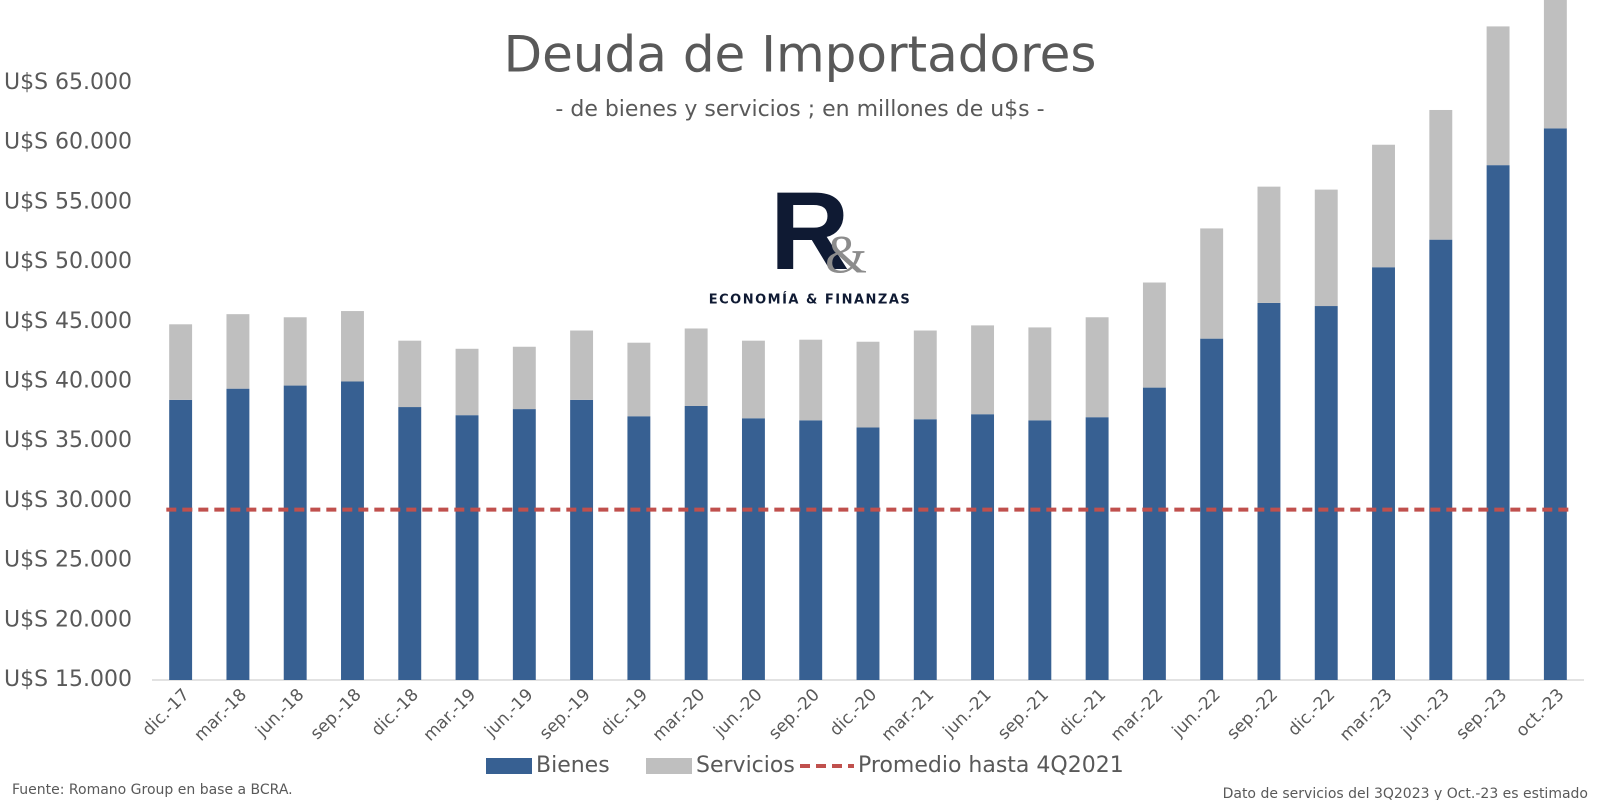 This screenshot has width=1600, height=800. What do you see at coordinates (809, 231) in the screenshot?
I see `logo-letter: R` at bounding box center [809, 231].